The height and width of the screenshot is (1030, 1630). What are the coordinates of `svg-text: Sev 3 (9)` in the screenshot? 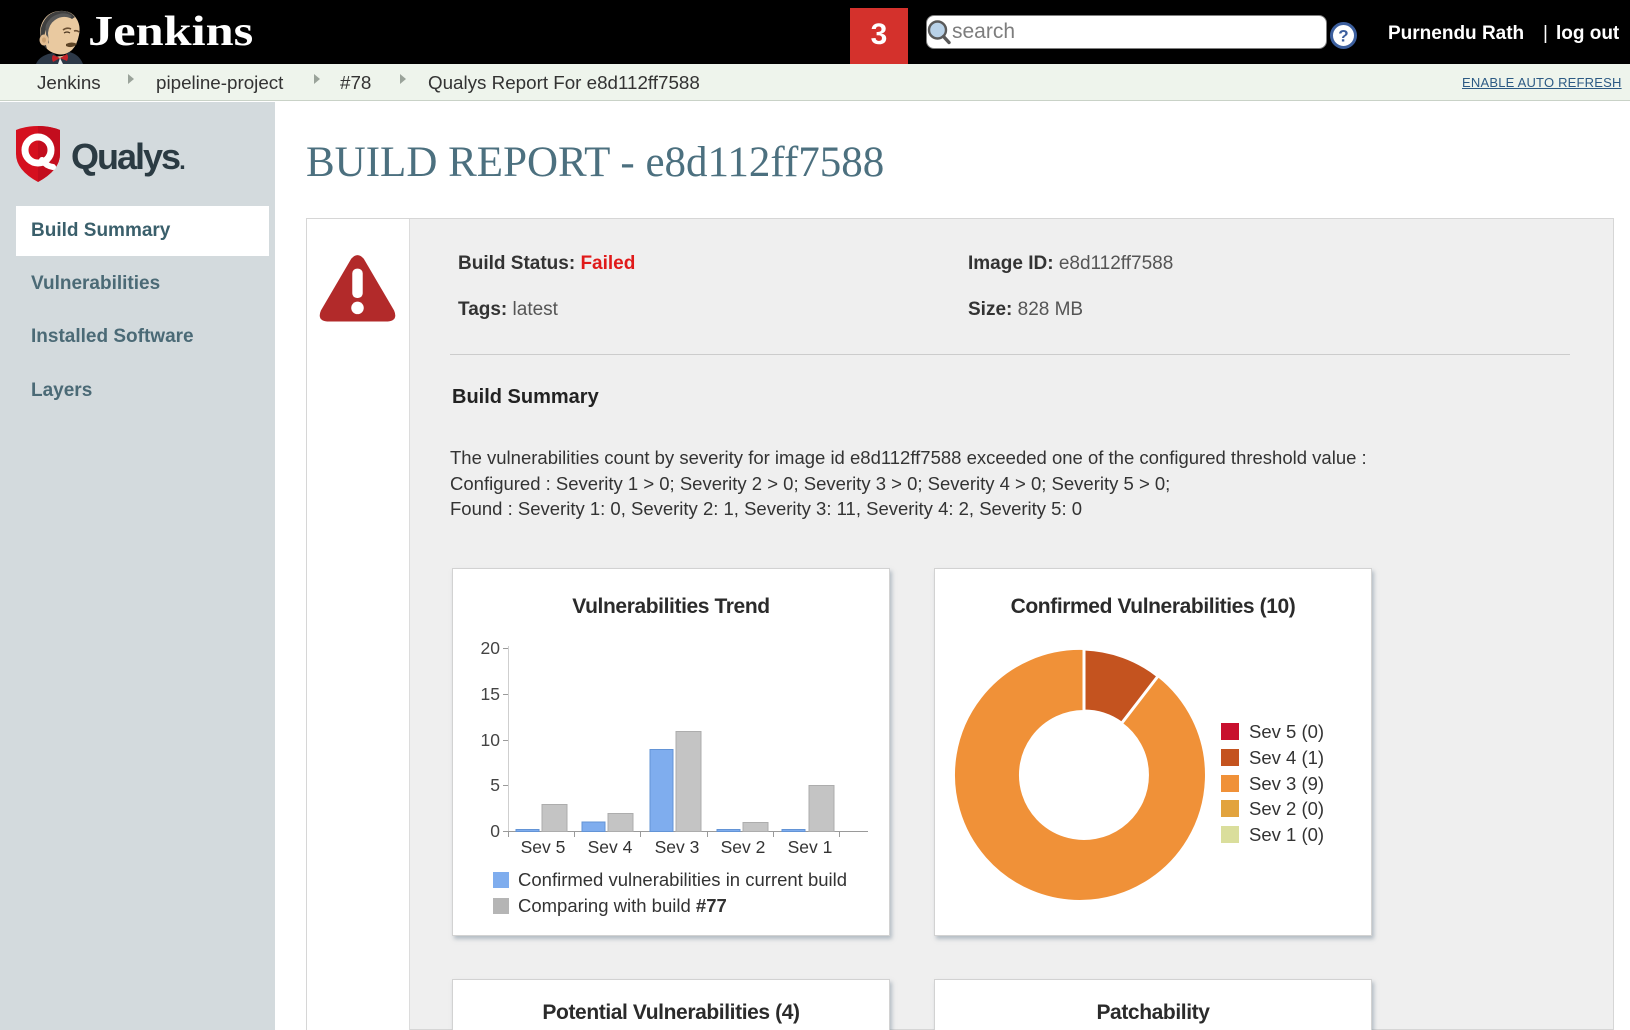 It's located at (1286, 783).